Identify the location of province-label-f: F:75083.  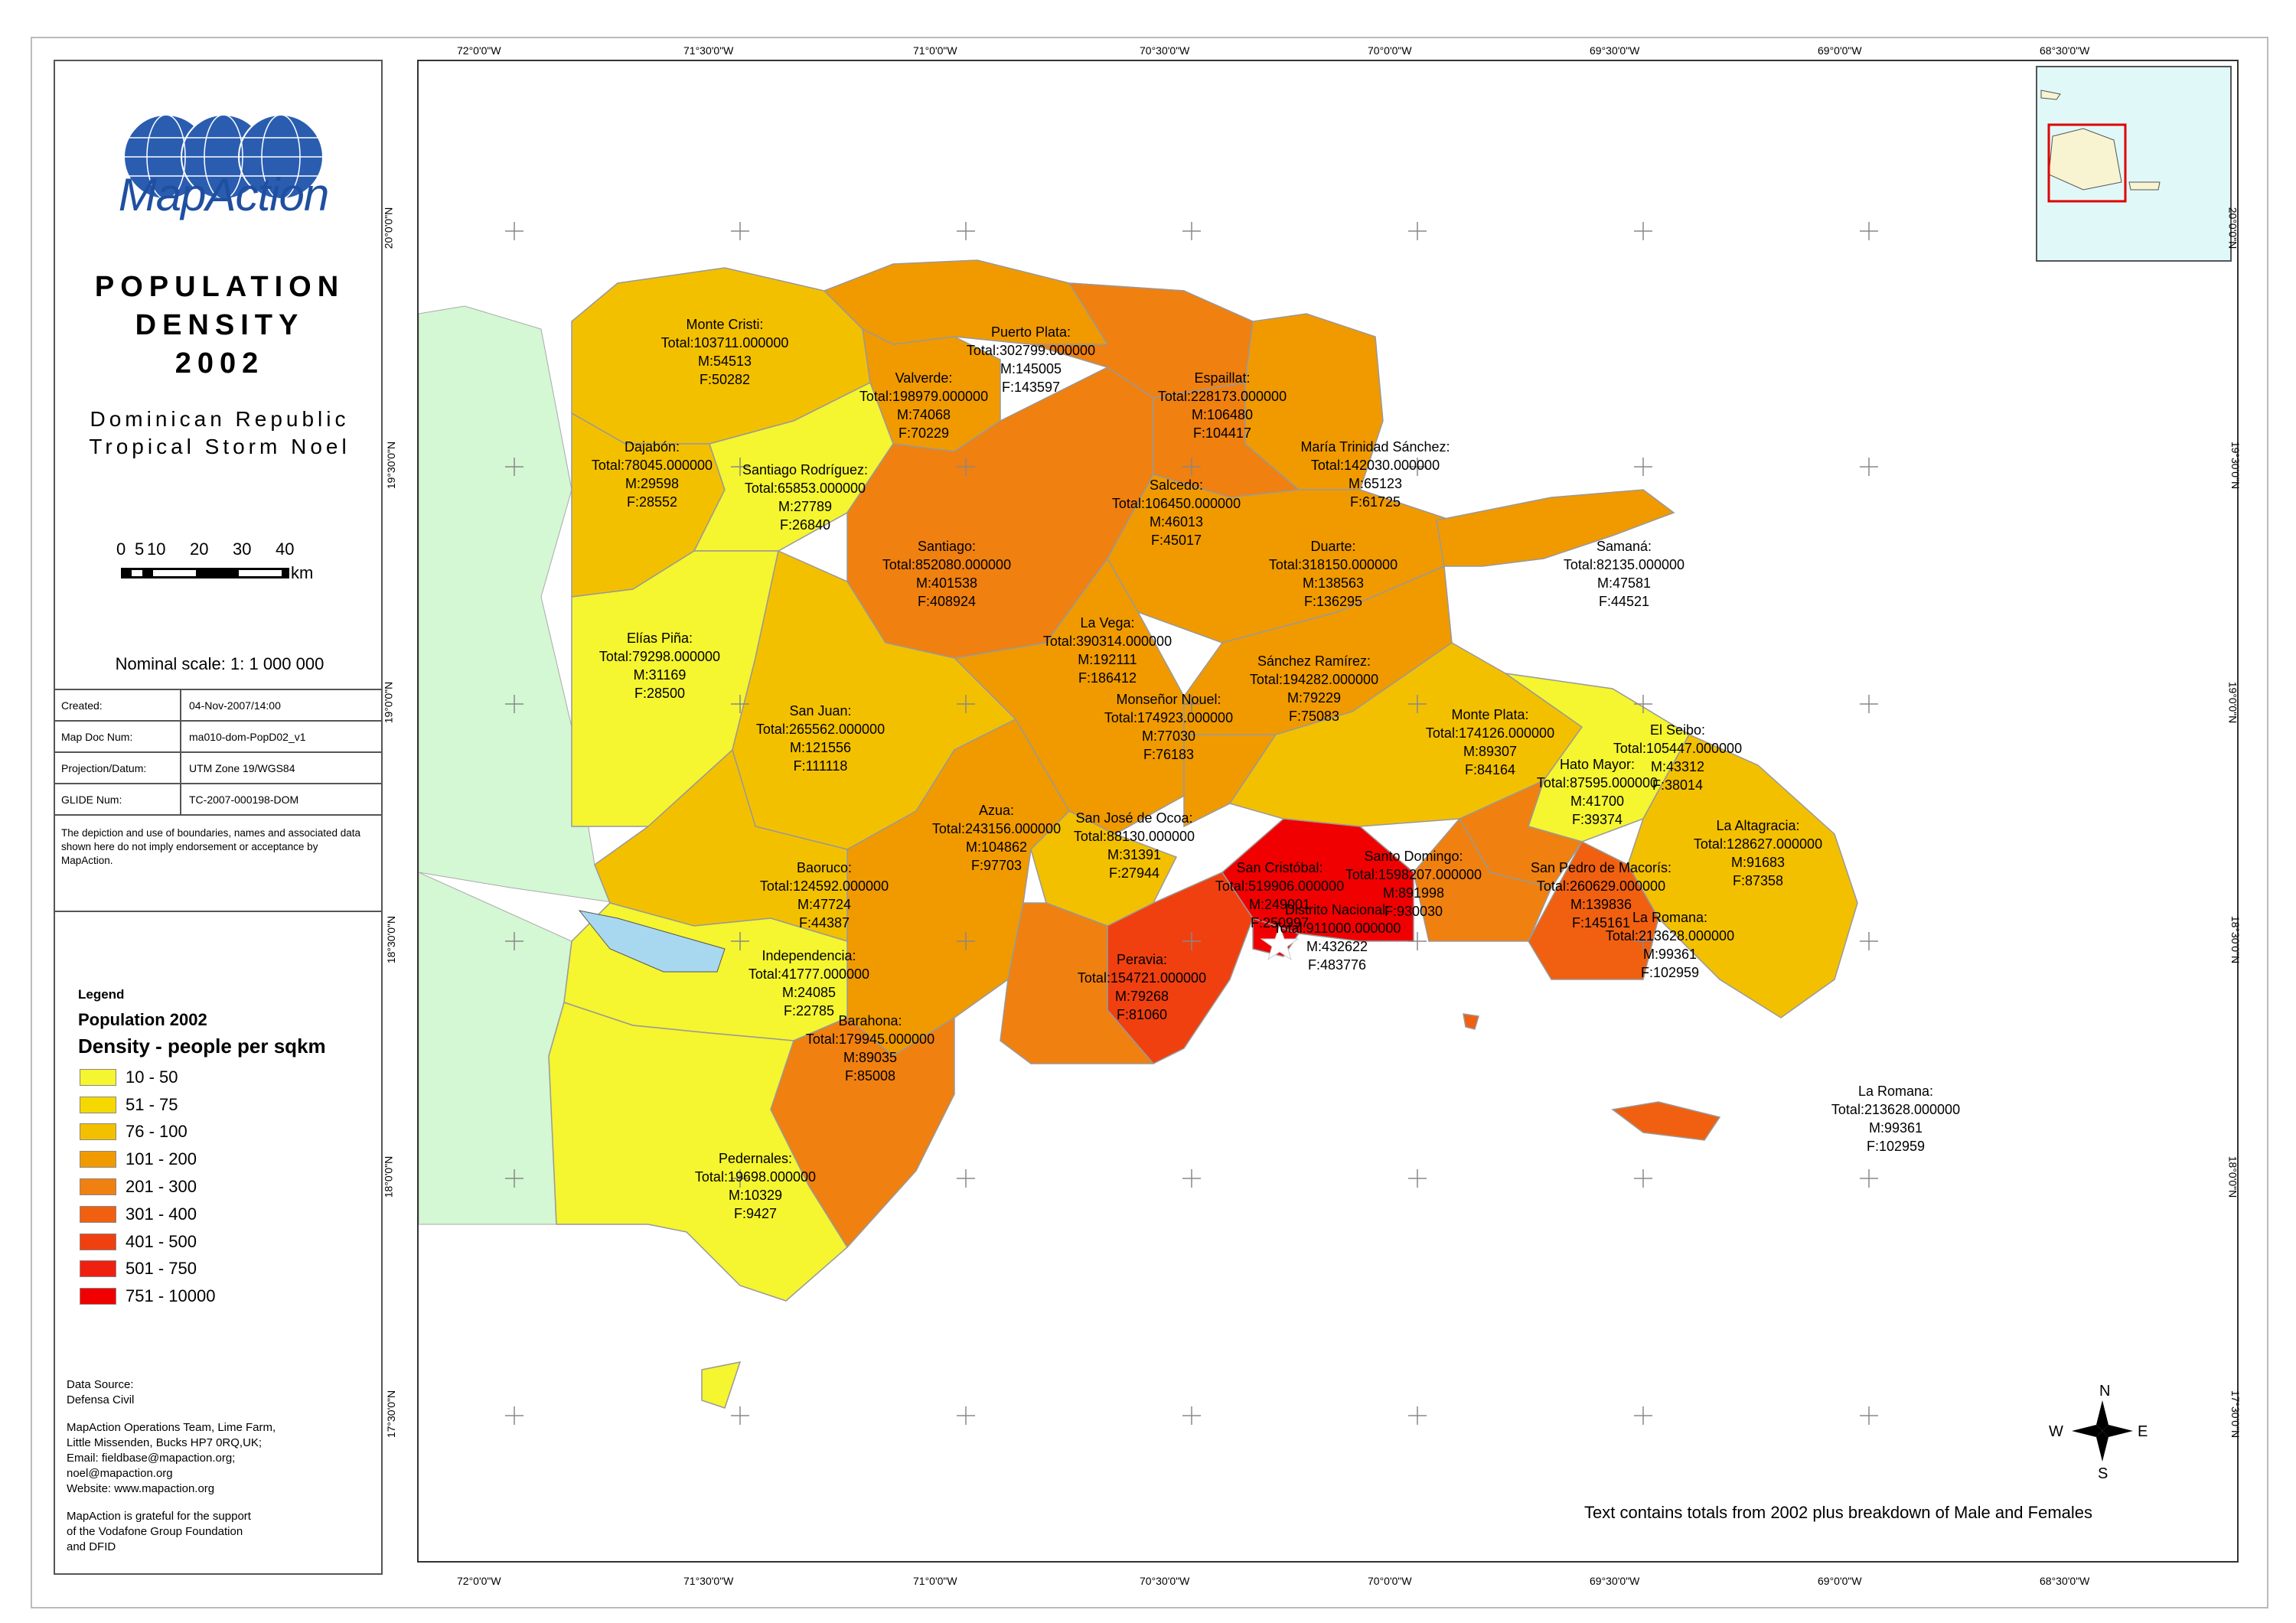
(1314, 717).